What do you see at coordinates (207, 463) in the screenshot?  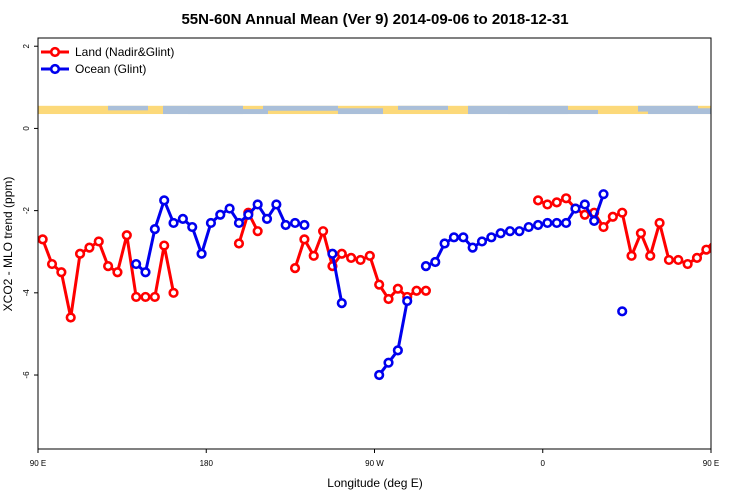 I see `x-tick-label: 180` at bounding box center [207, 463].